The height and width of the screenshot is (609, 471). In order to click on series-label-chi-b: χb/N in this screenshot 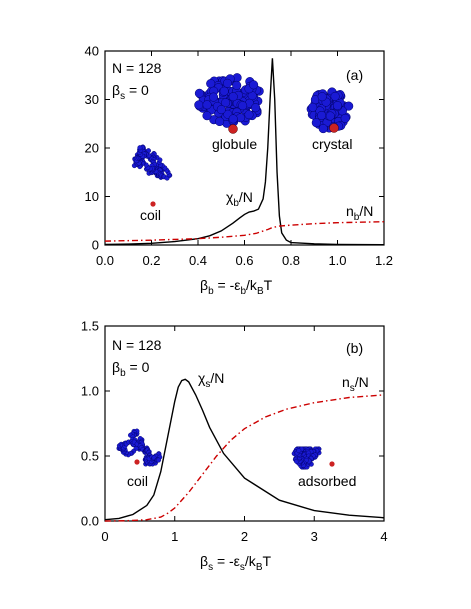, I will do `click(239, 199)`.